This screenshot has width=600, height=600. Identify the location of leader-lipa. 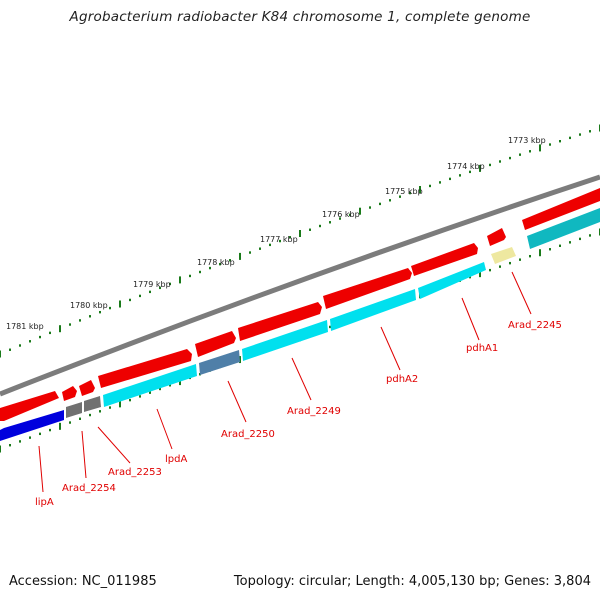
(41, 469).